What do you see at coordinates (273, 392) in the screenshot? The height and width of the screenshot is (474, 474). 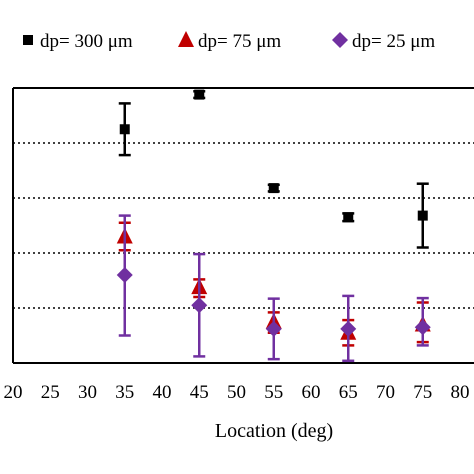 I see `x-tick-label: 55` at bounding box center [273, 392].